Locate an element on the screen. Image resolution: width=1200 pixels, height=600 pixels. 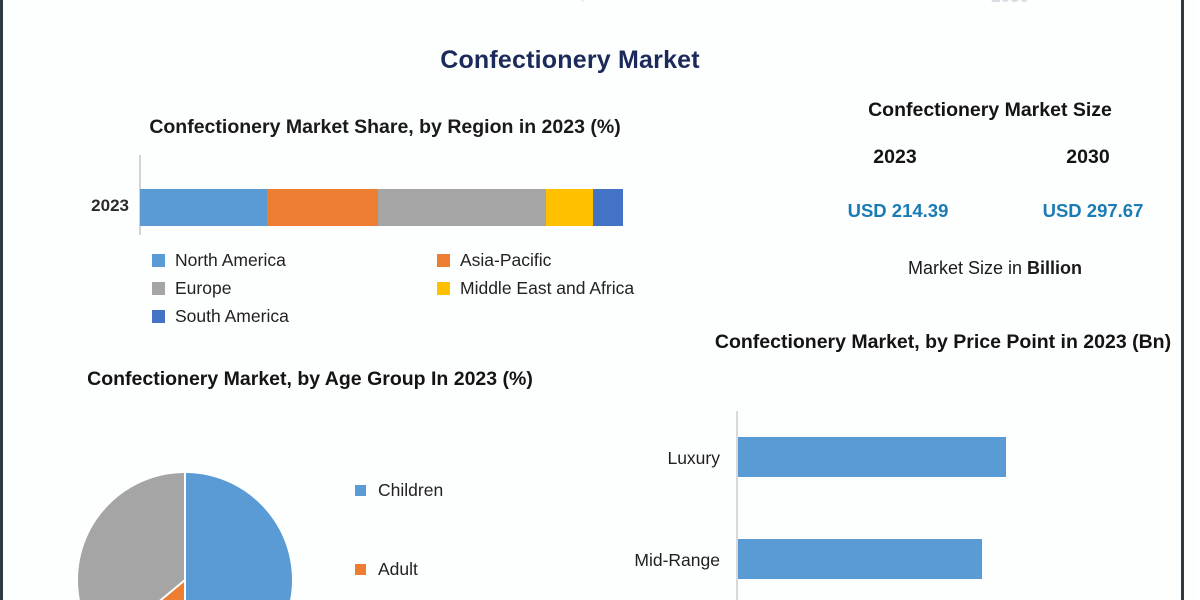
legend-item: Europe is located at coordinates (294, 288).